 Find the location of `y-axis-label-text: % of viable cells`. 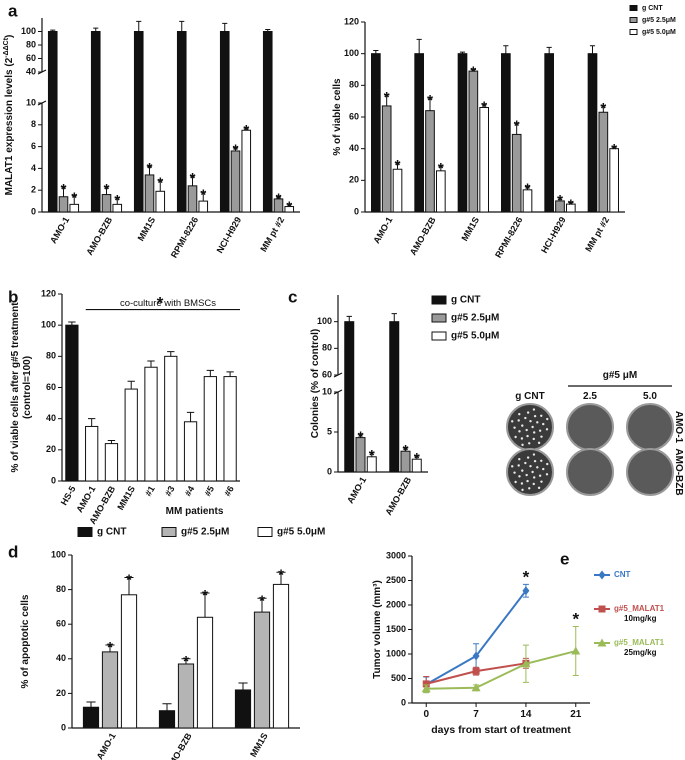

y-axis-label-text: % of viable cells is located at coordinates (337, 117).